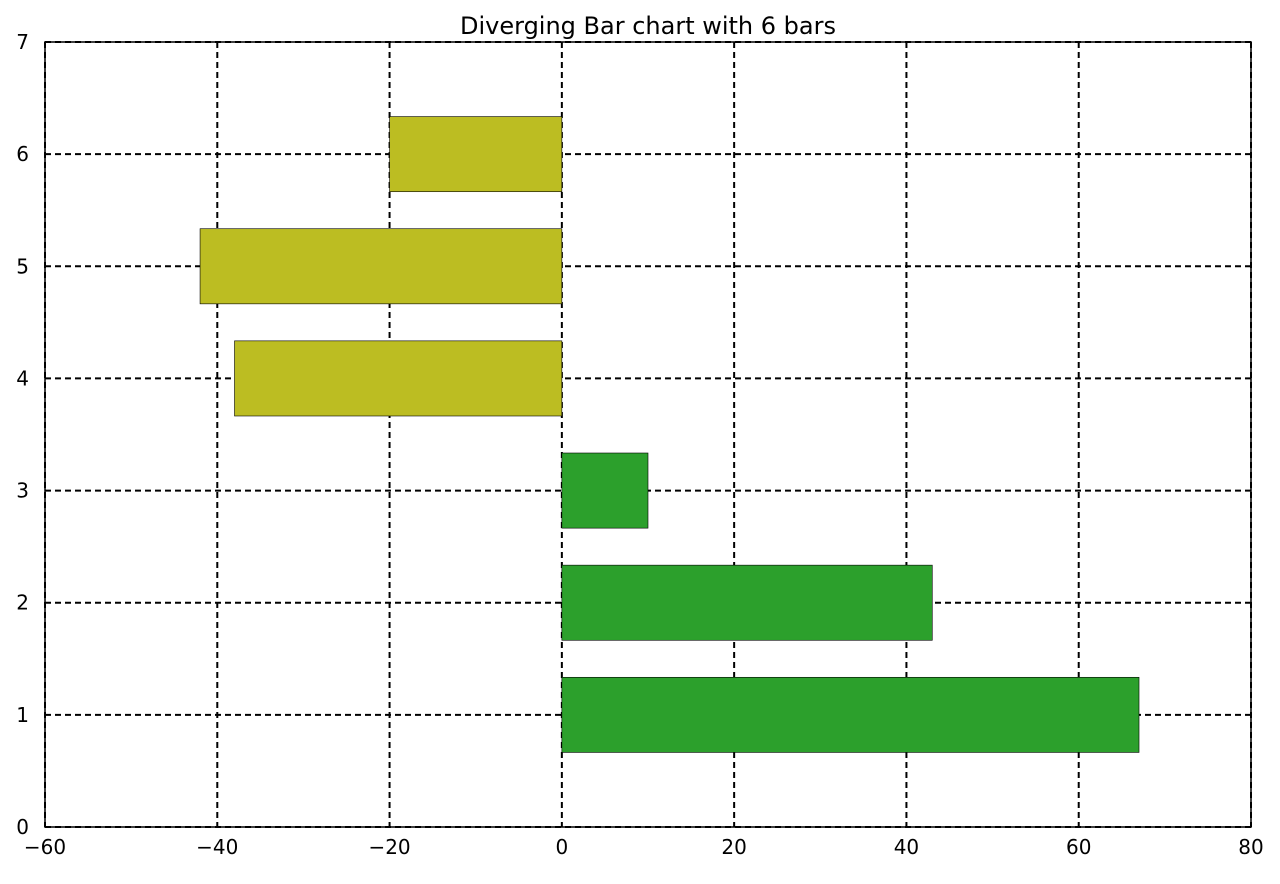 The width and height of the screenshot is (1280, 884). What do you see at coordinates (22, 378) in the screenshot?
I see `y-tick-label: 4` at bounding box center [22, 378].